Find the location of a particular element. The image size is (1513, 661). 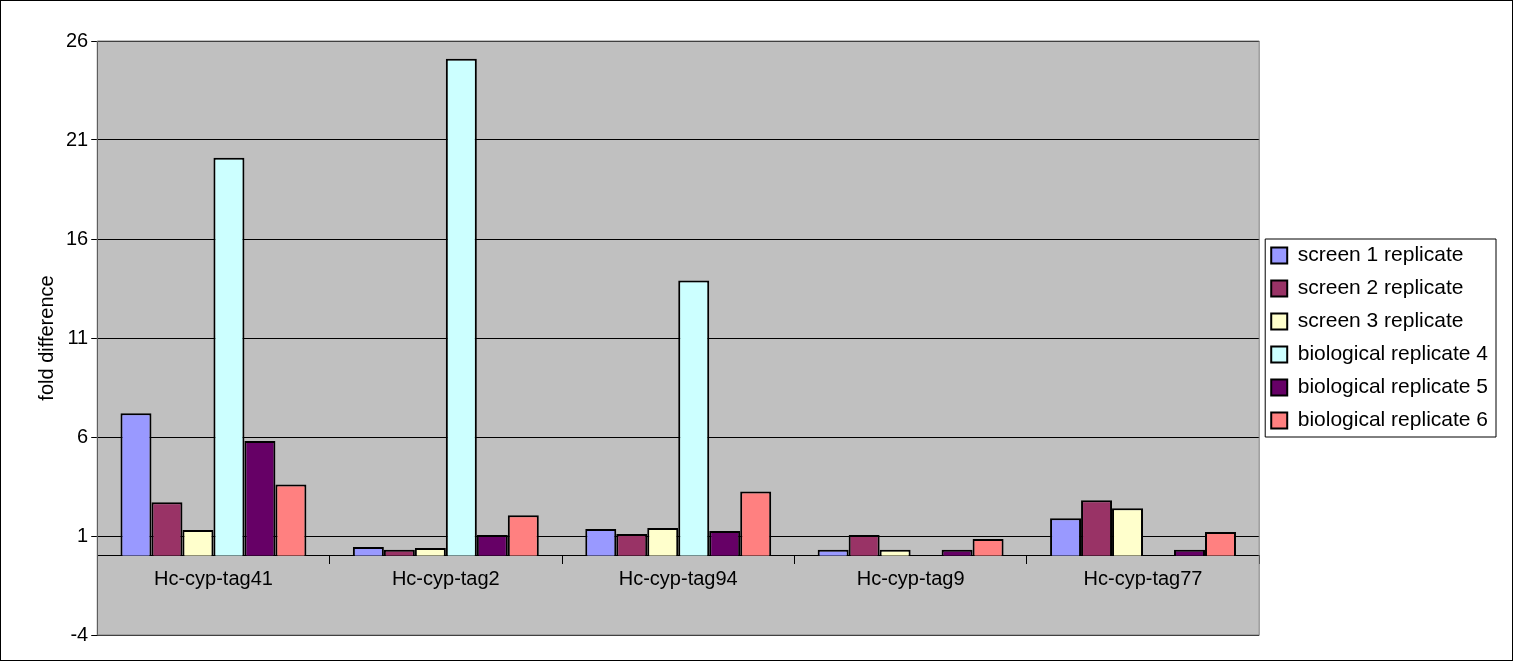

y-tick-label: 11 is located at coordinates (78, 336).